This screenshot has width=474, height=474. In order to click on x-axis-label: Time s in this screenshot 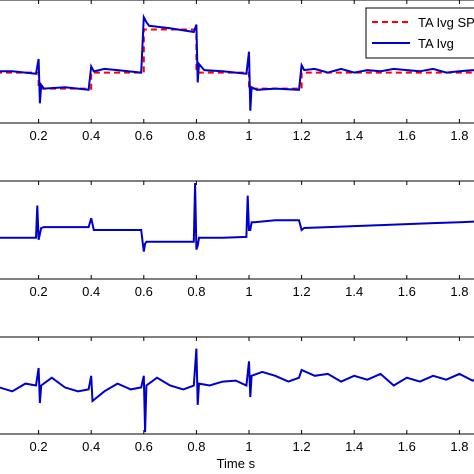, I will do `click(236, 463)`.